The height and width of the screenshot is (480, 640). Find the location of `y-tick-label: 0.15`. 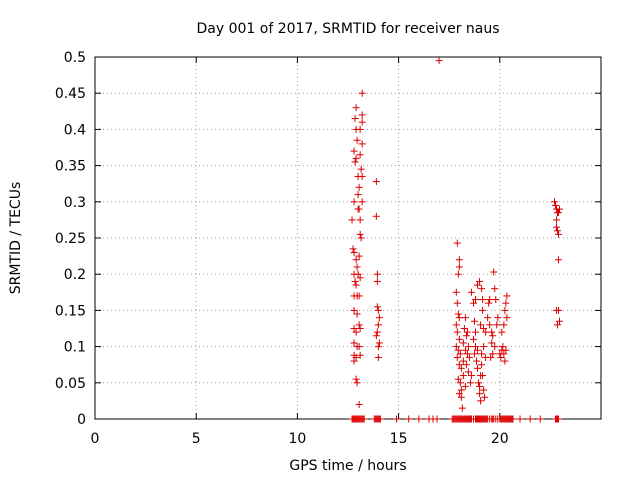

y-tick-label: 0.15 is located at coordinates (70, 311).